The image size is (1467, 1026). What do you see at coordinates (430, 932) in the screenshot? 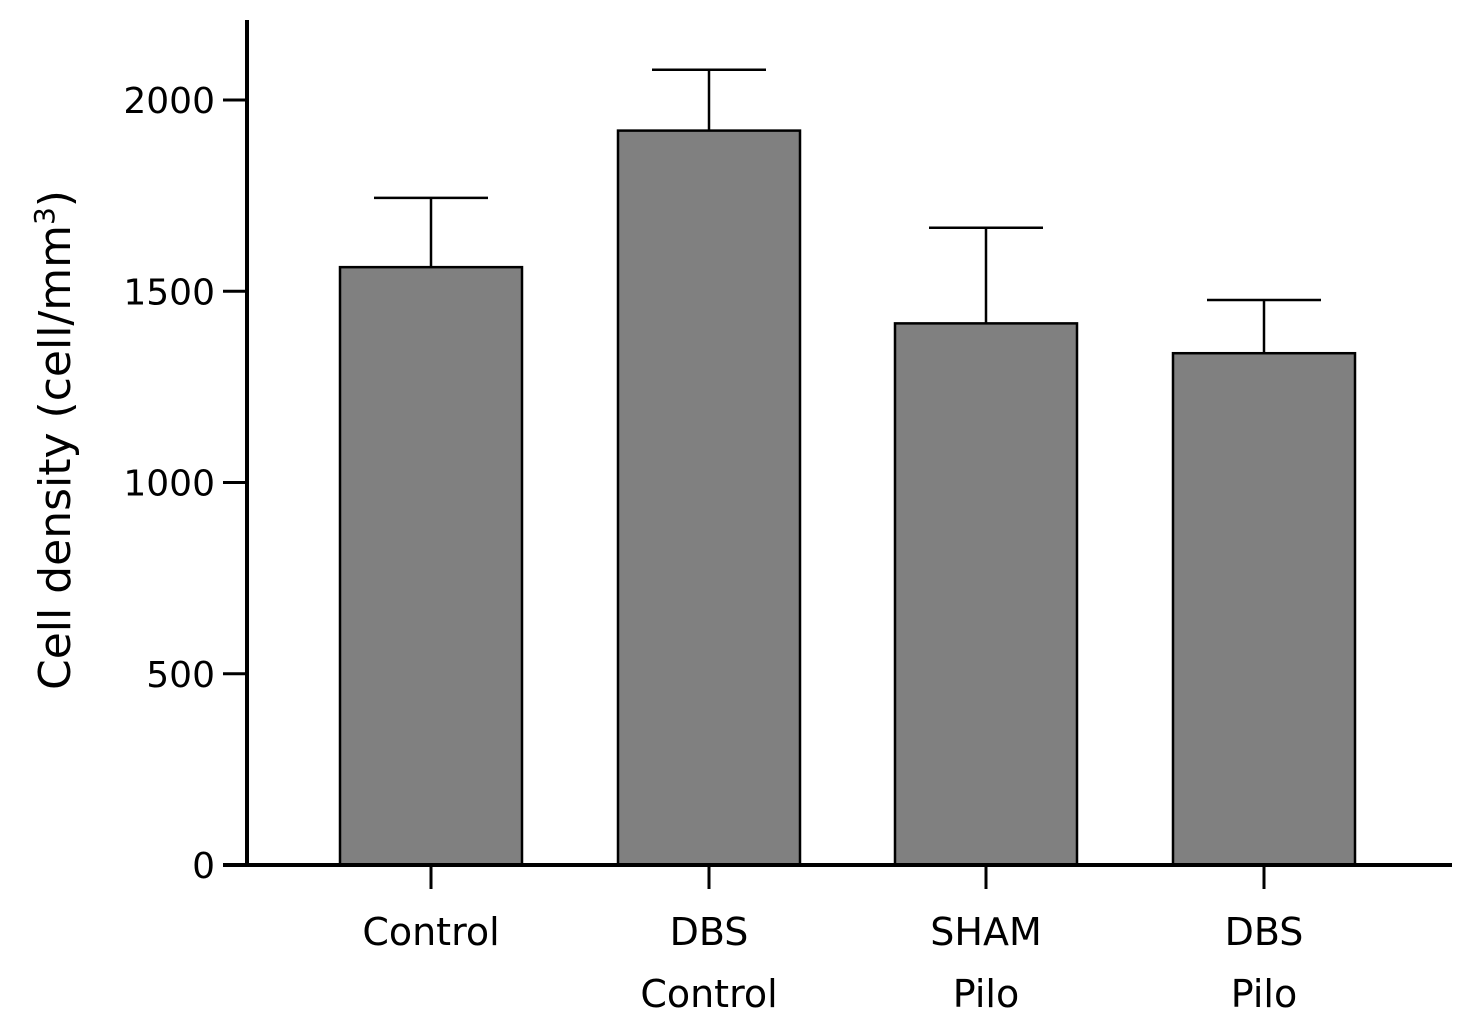
I see `x-tick-label-0-0: Control` at bounding box center [430, 932].